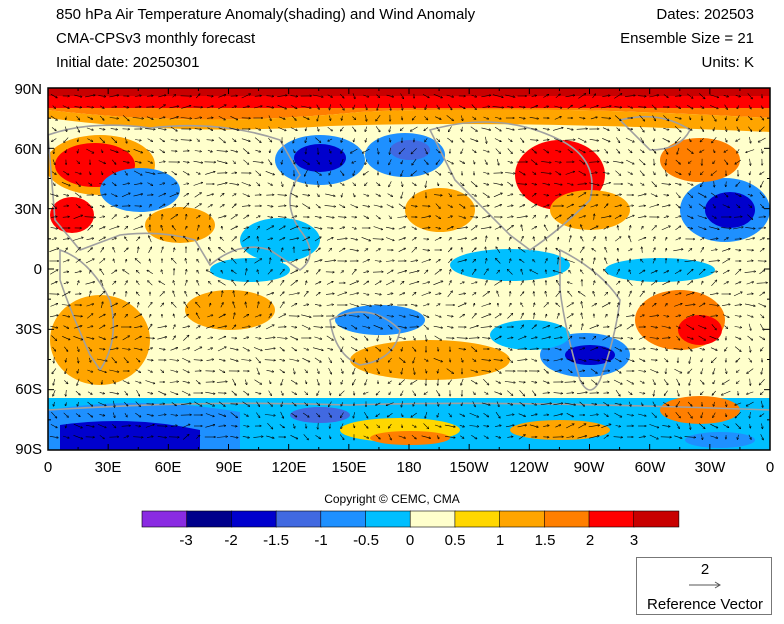 This screenshot has width=784, height=624. Describe the element at coordinates (705, 604) in the screenshot. I see `reference-vector-label: Reference Vector` at that location.